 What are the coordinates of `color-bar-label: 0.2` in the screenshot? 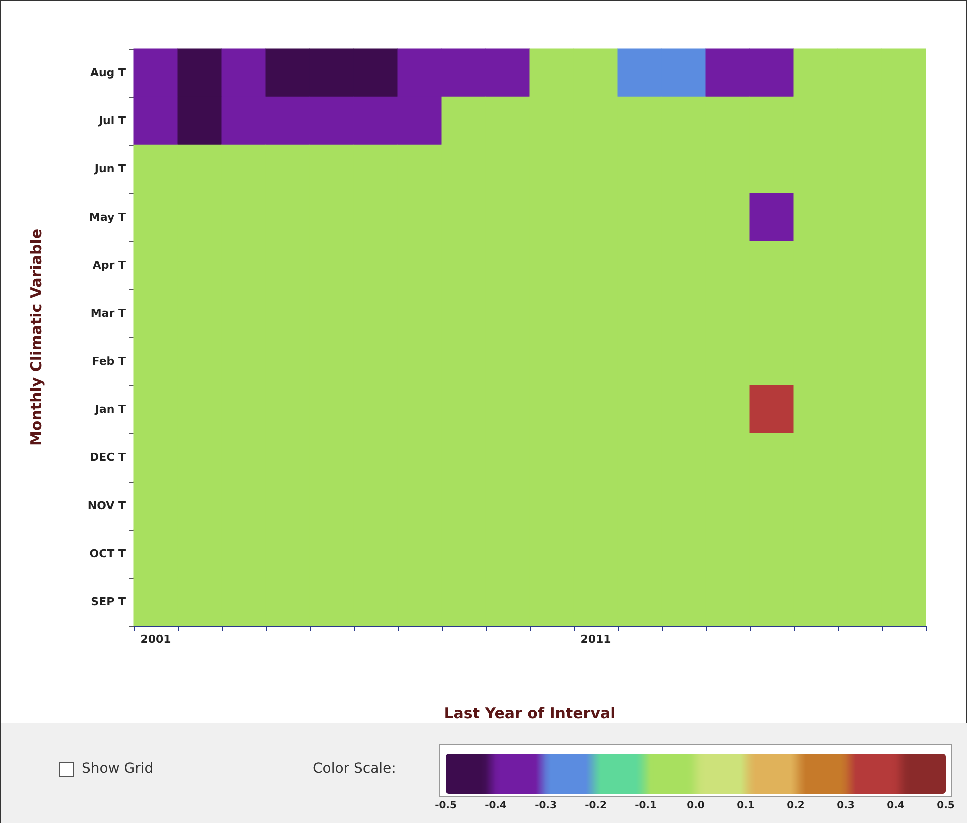 It's located at (796, 806).